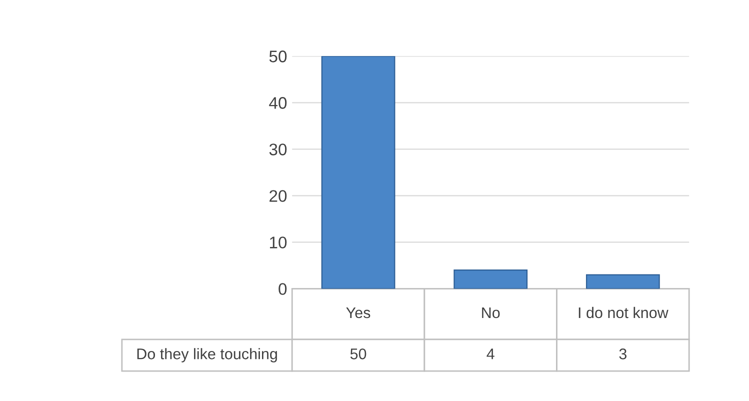  What do you see at coordinates (278, 103) in the screenshot?
I see `y-tick-label: 40` at bounding box center [278, 103].